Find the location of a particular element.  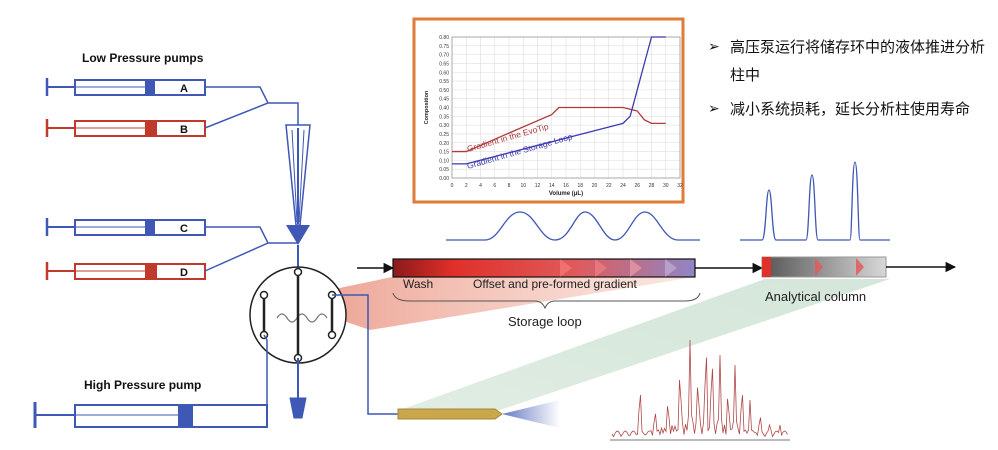

bullet-text-1: 高压泵运行将储存环中的液体推进分析柱中 is located at coordinates (858, 61).